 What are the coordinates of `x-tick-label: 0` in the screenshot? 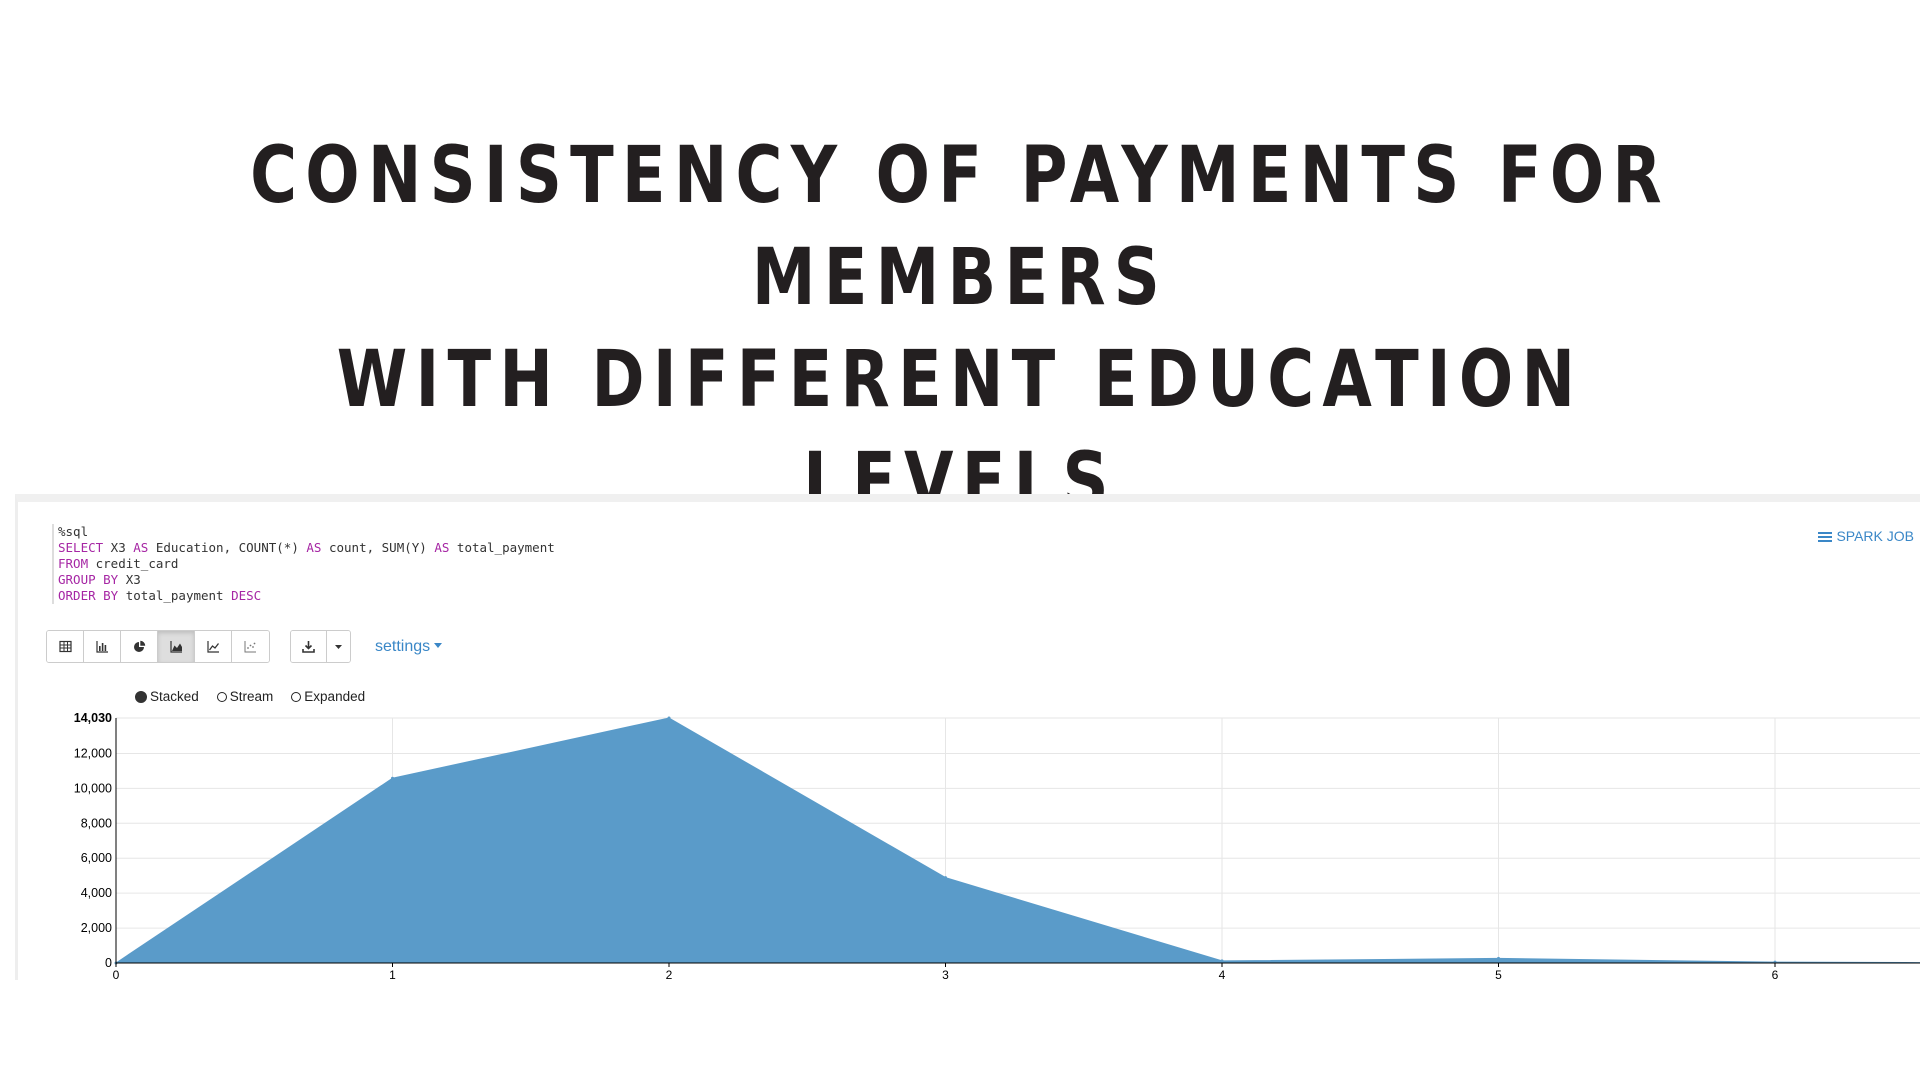 It's located at (116, 974).